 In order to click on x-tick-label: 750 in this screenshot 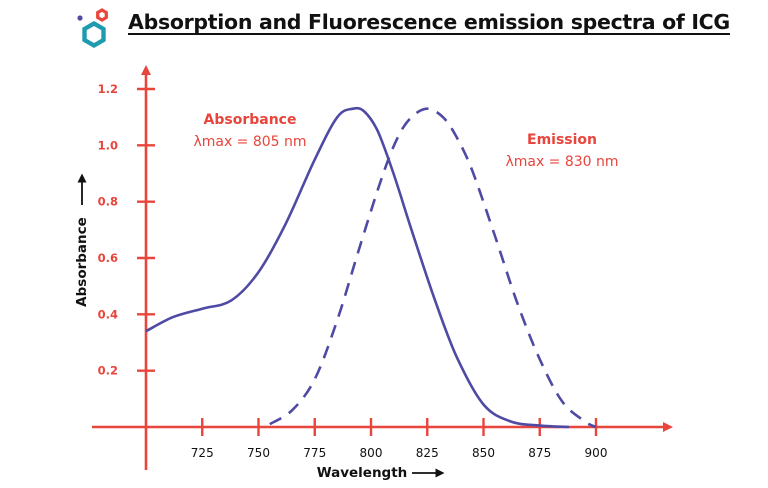, I will do `click(258, 453)`.